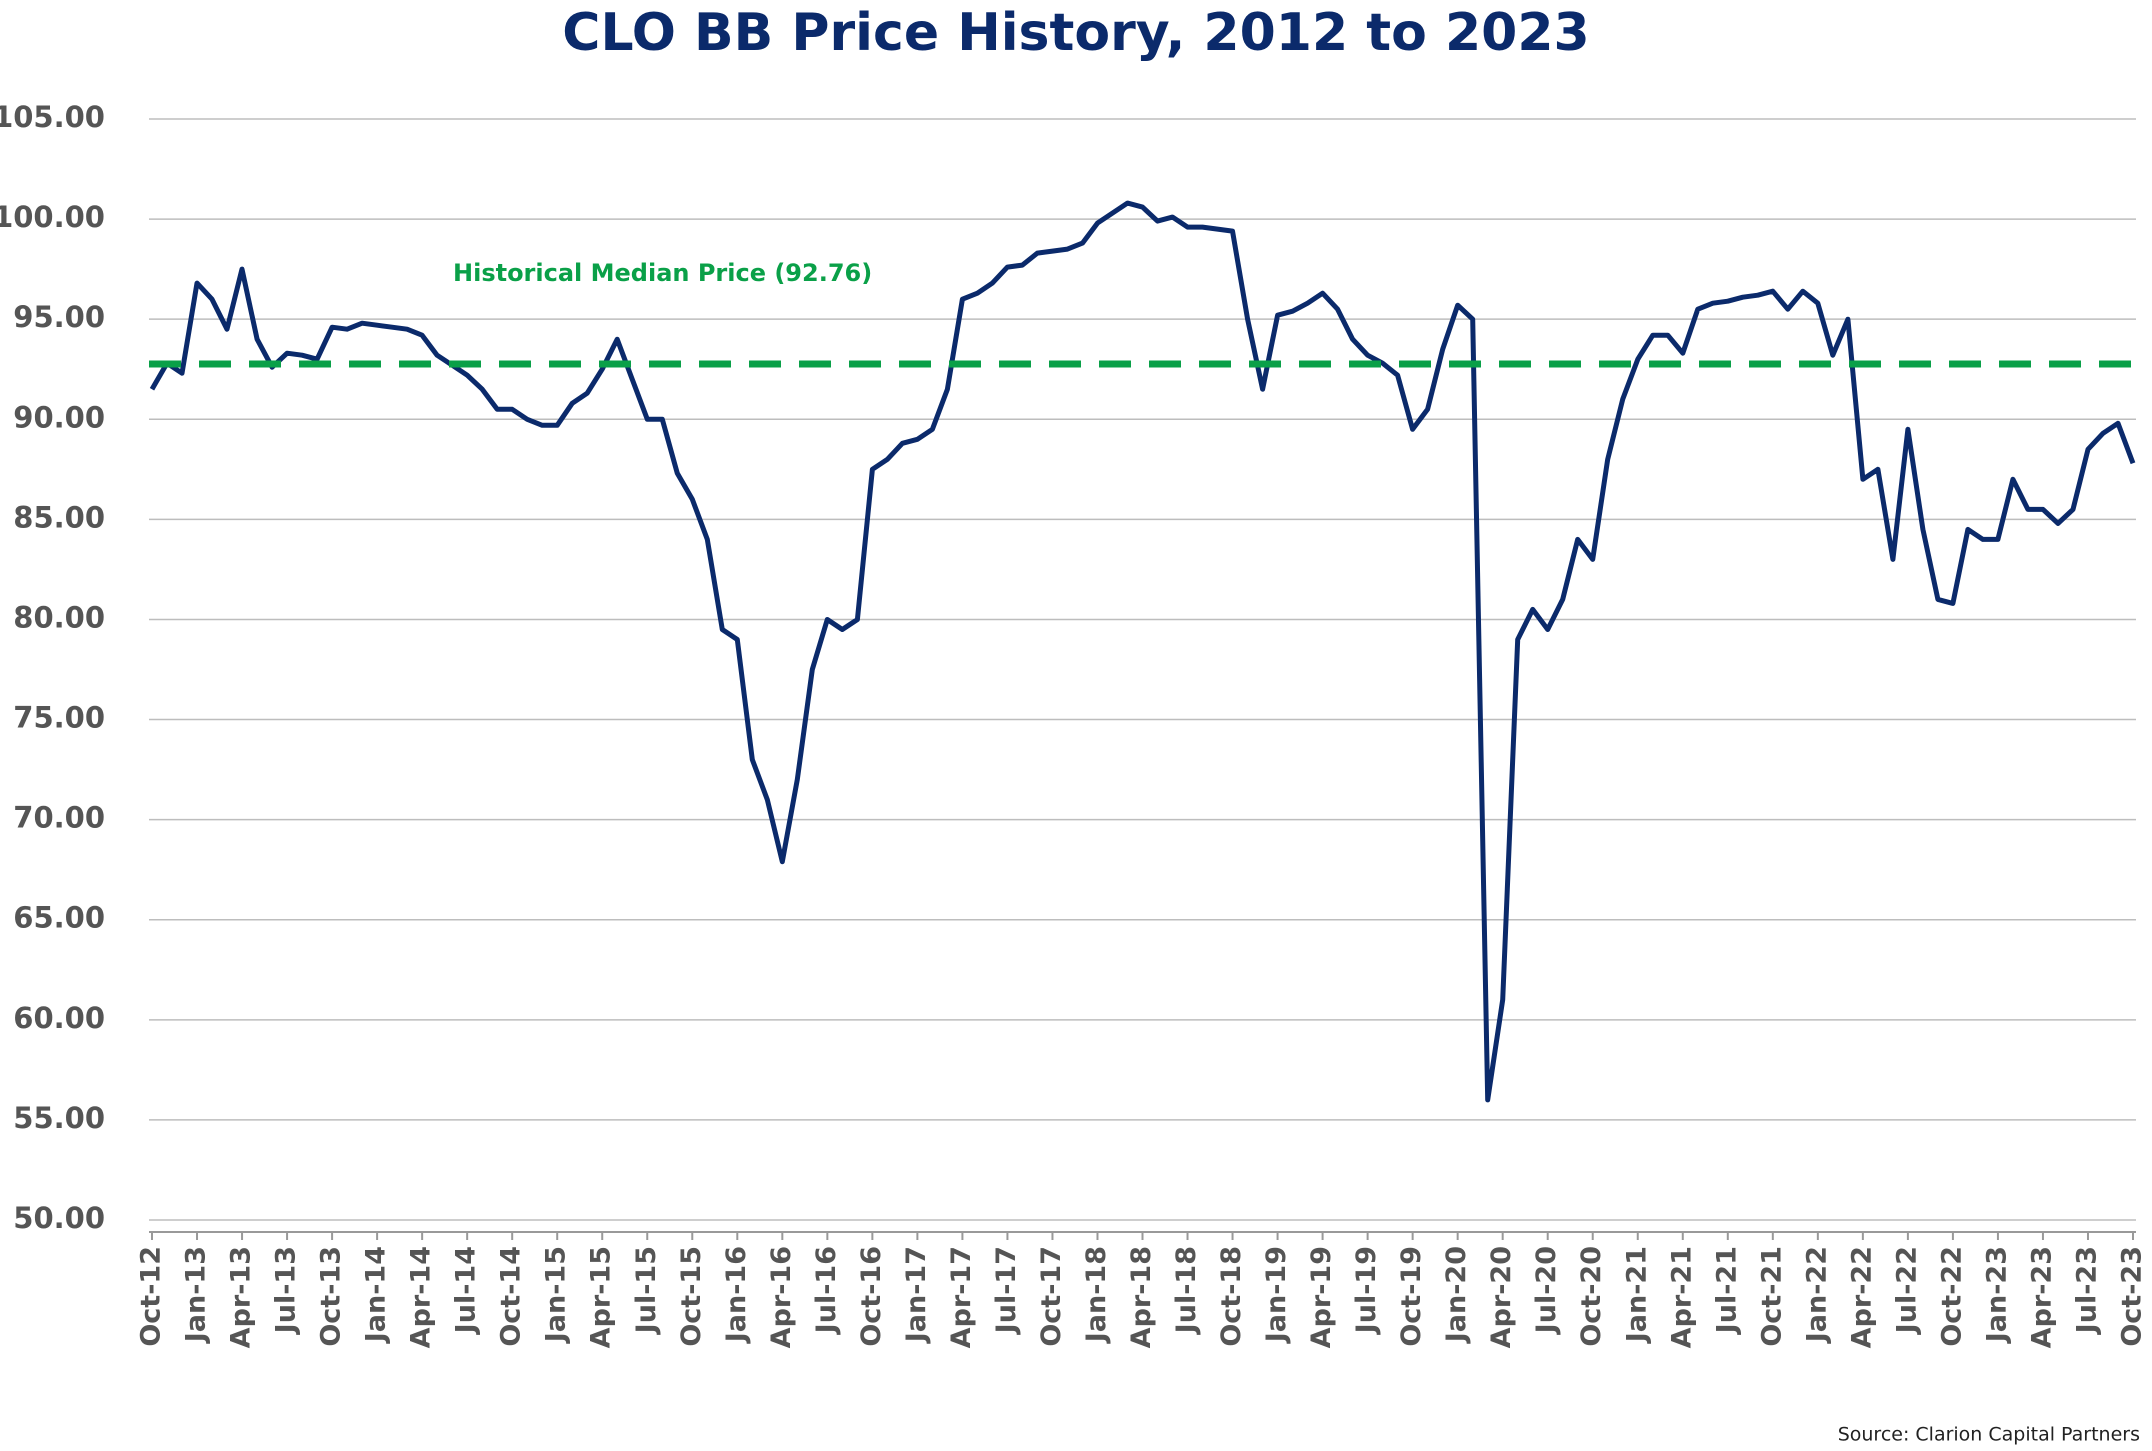 The image size is (2152, 1451). Describe the element at coordinates (1636, 1295) in the screenshot. I see `x-tick-label: Jan-21` at that location.